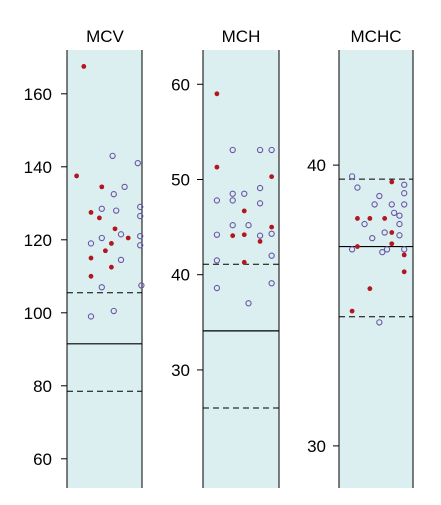 This screenshot has width=441, height=505. What do you see at coordinates (105, 36) in the screenshot?
I see `panel-mcv-title: MCV` at bounding box center [105, 36].